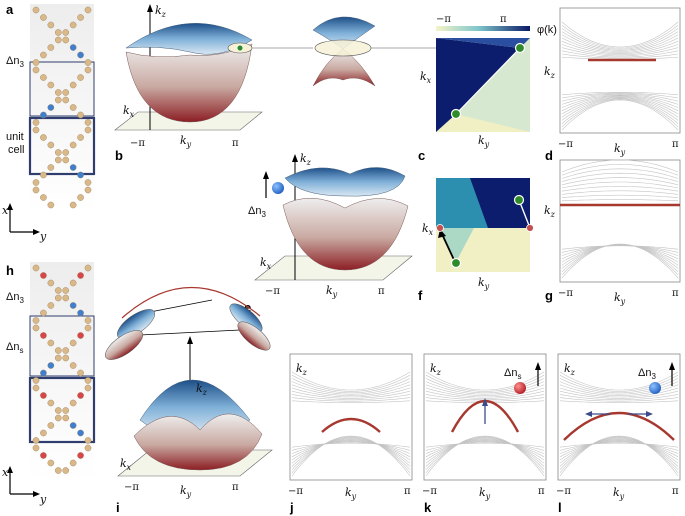 The height and width of the screenshot is (516, 685). I want to click on axis-x-label-a: x, so click(5, 210).